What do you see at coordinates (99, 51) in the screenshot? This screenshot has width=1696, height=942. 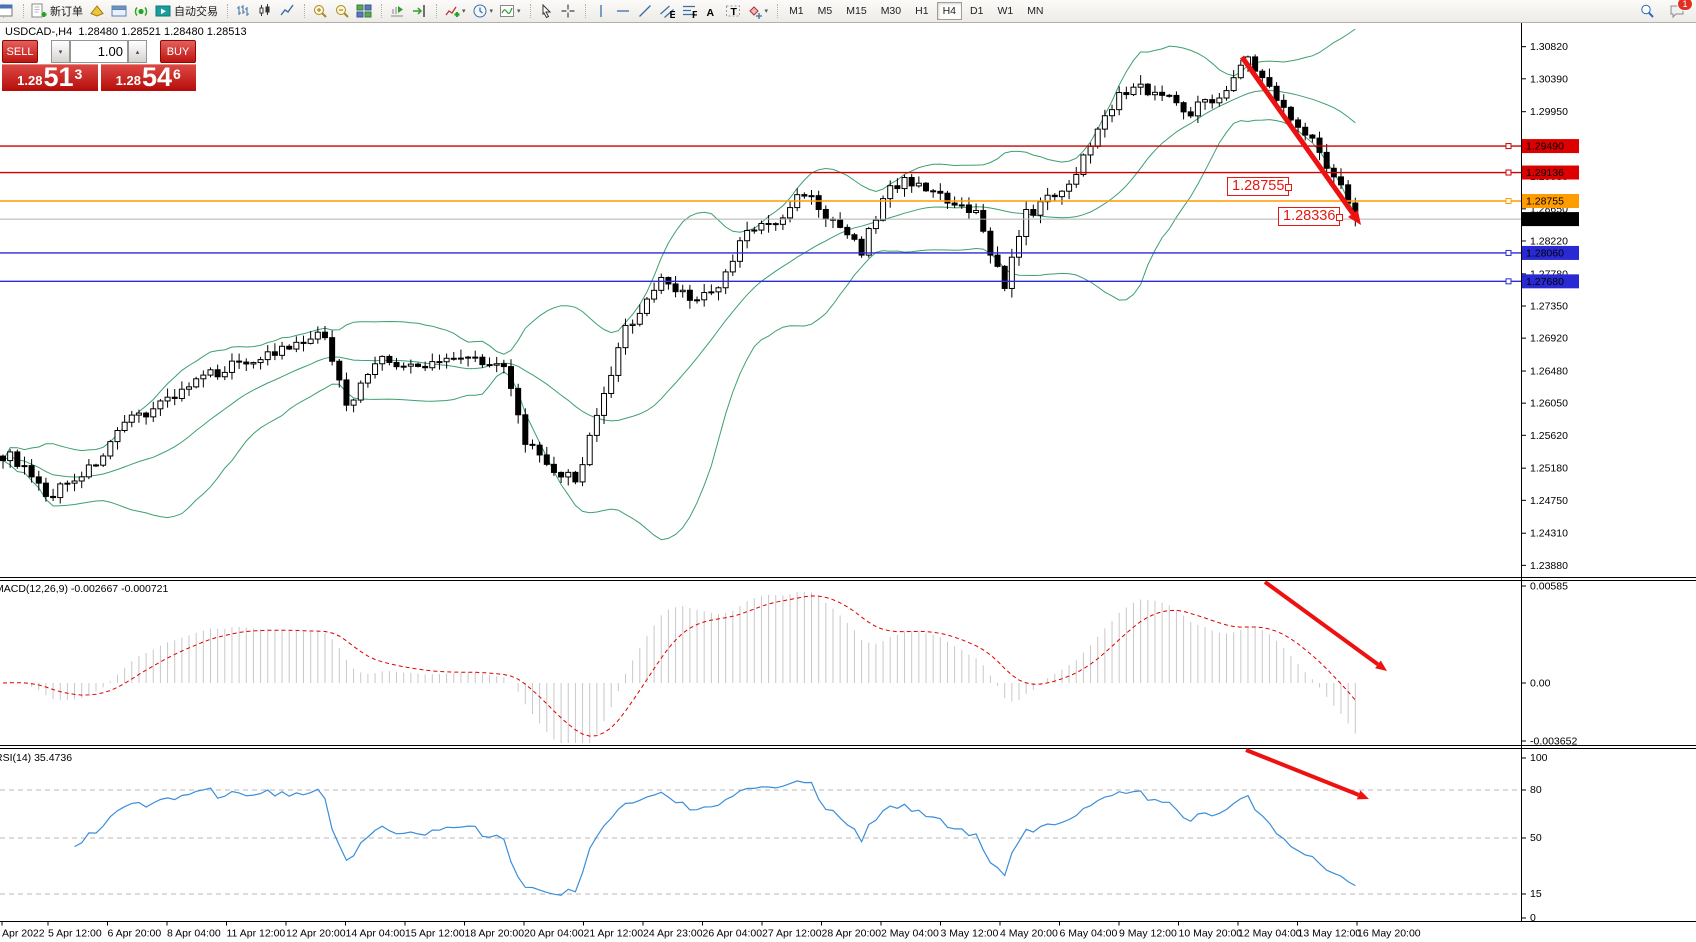 I see `volume-input` at bounding box center [99, 51].